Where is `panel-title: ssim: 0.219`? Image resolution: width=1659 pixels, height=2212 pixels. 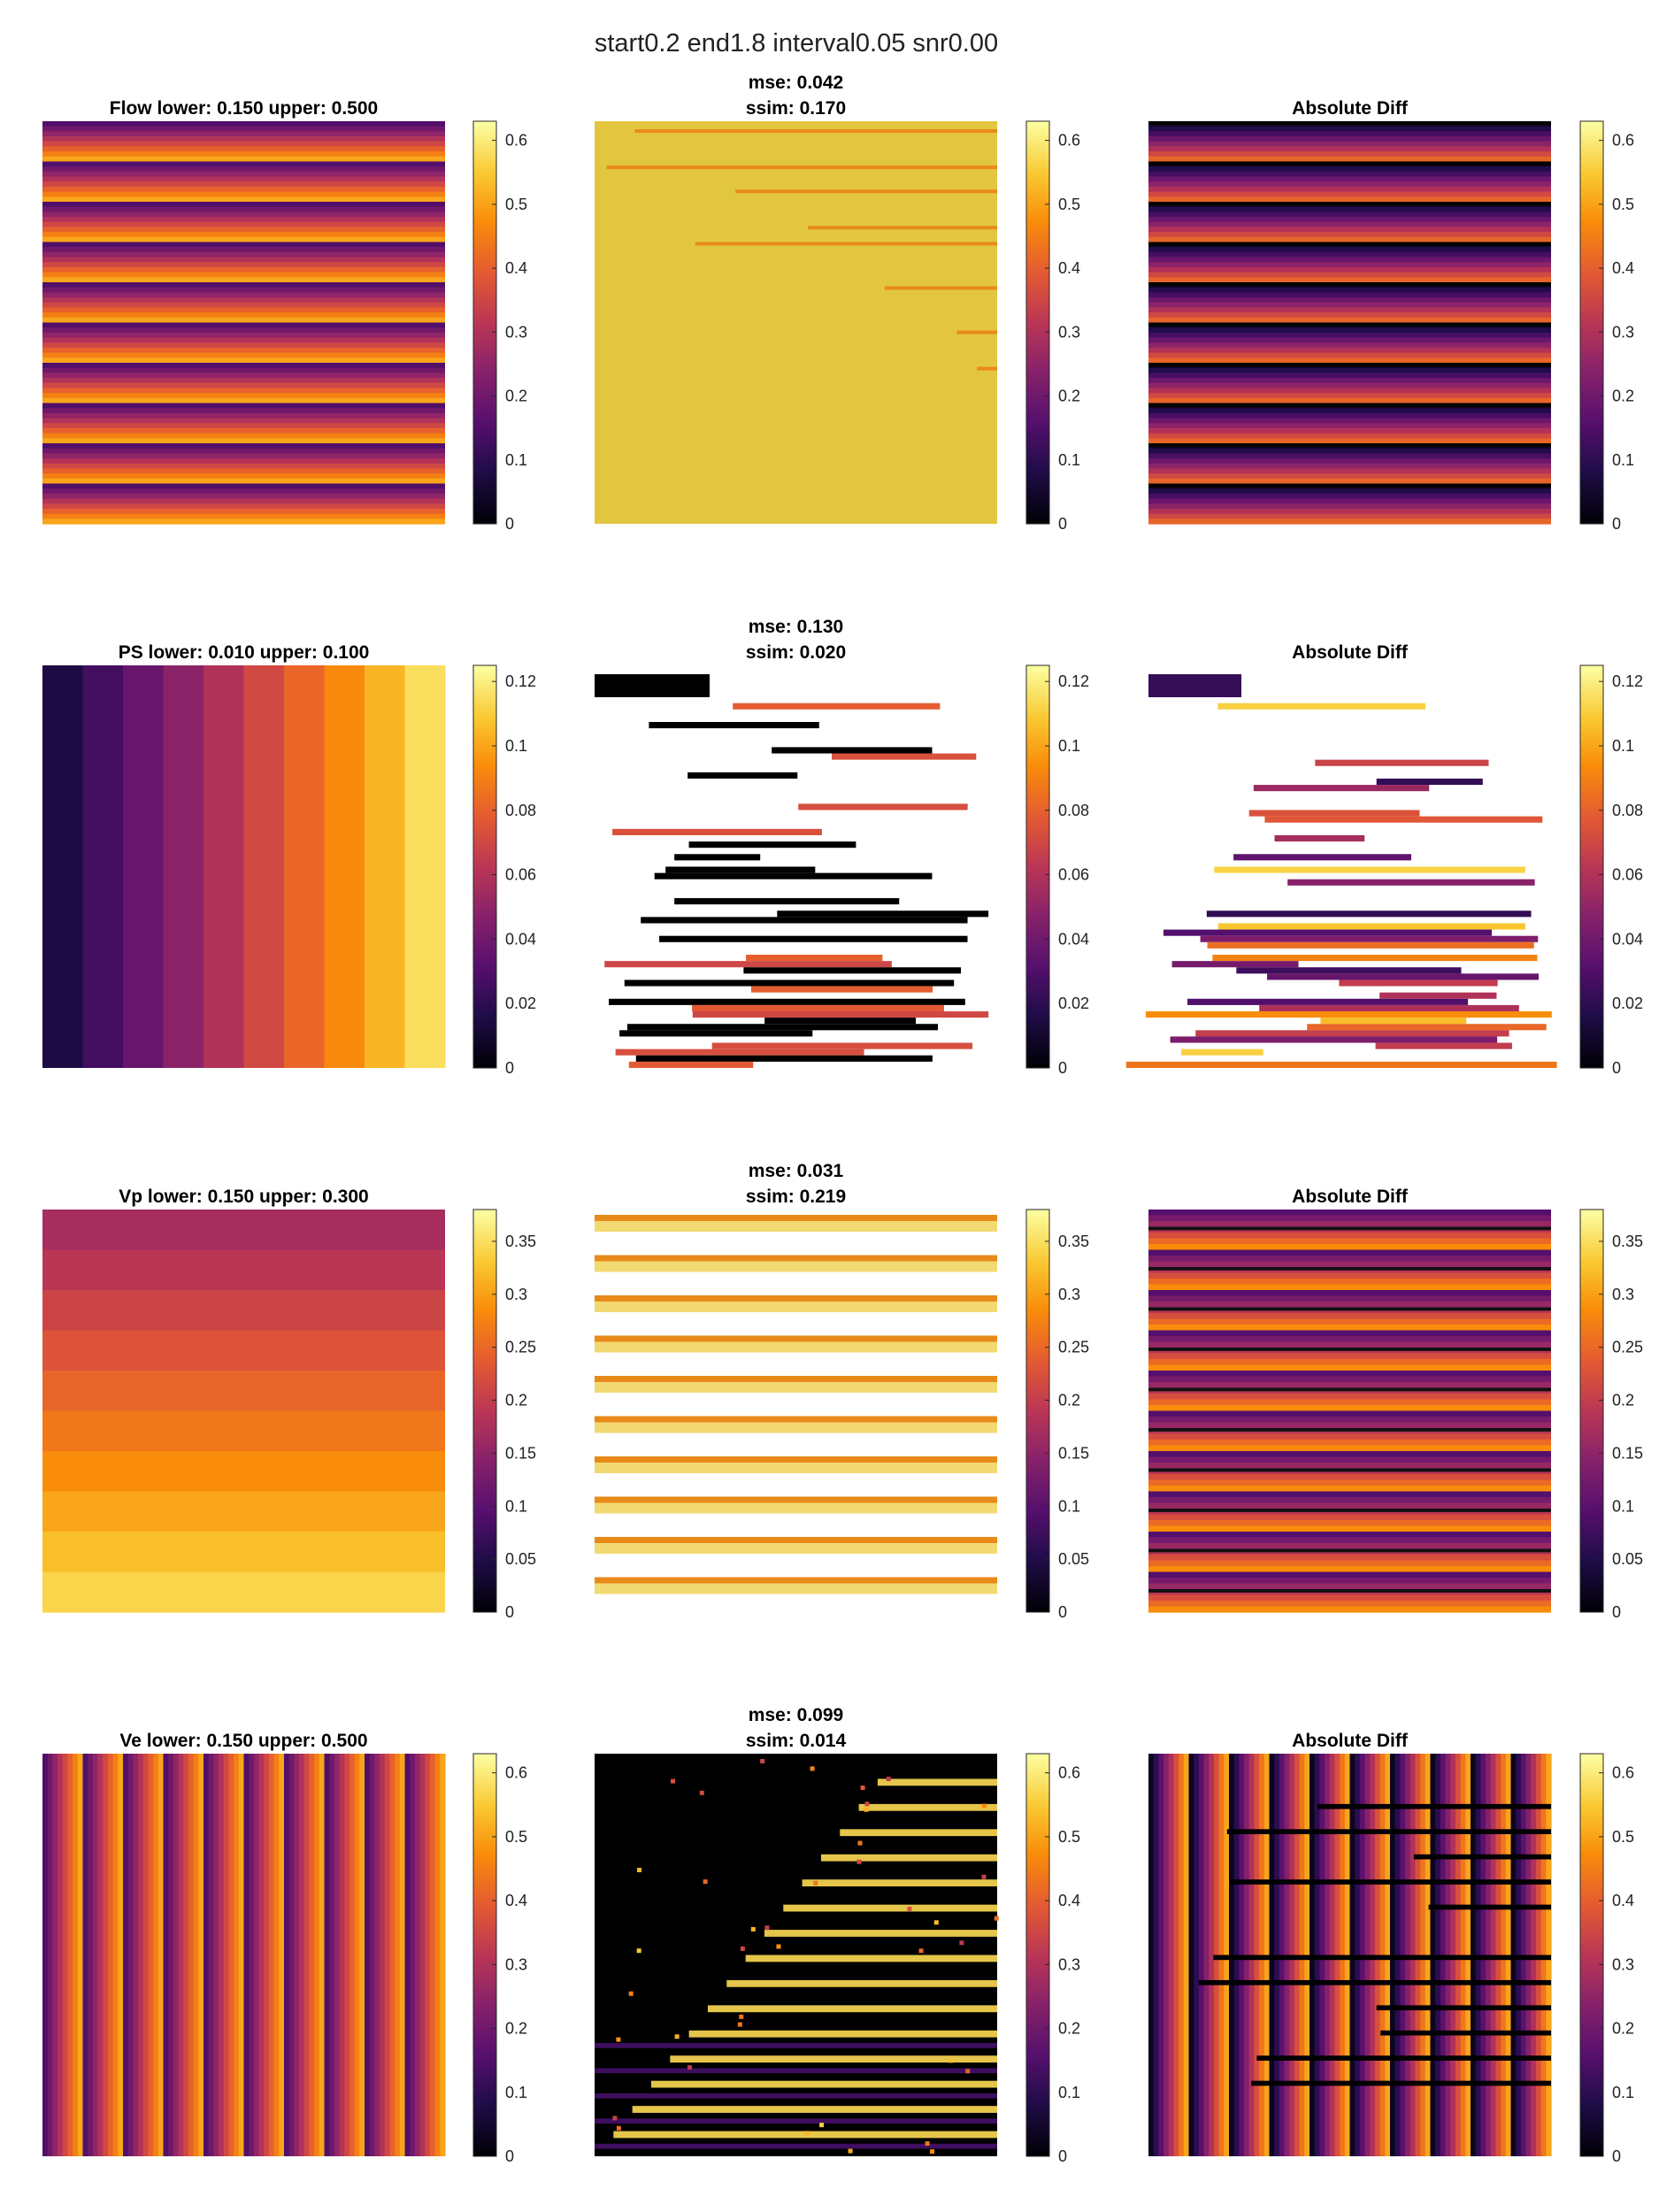 panel-title: ssim: 0.219 is located at coordinates (796, 1197).